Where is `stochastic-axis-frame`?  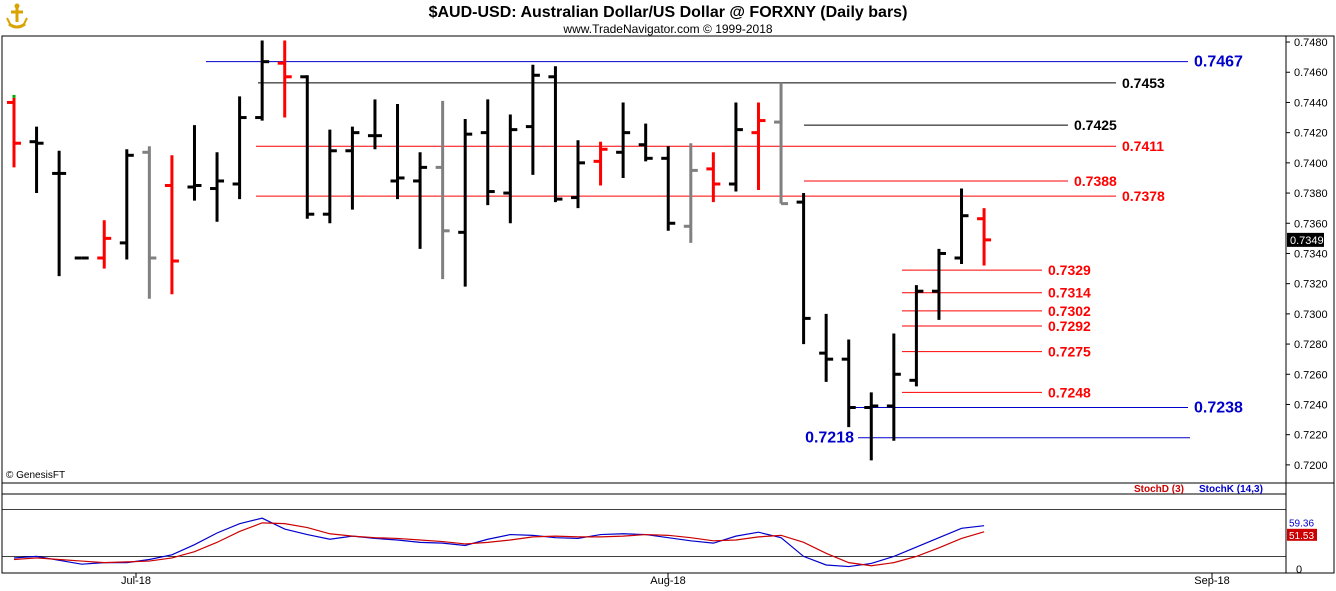 stochastic-axis-frame is located at coordinates (1310, 528).